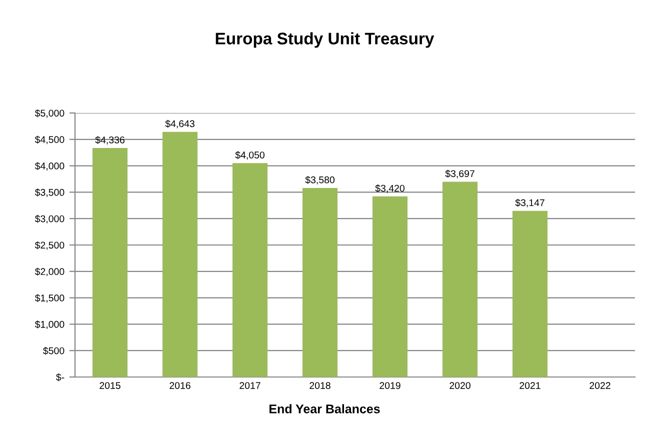 Image resolution: width=649 pixels, height=435 pixels. What do you see at coordinates (529, 203) in the screenshot?
I see `data-label: $3,147` at bounding box center [529, 203].